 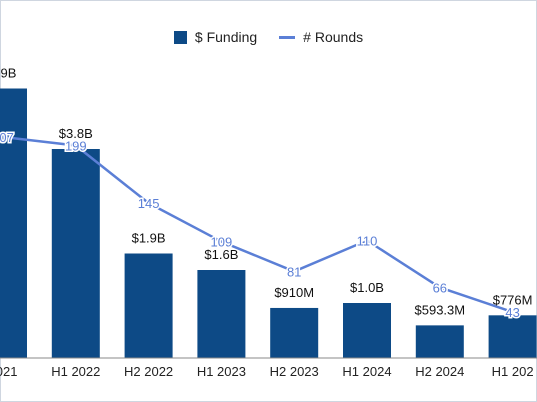 What do you see at coordinates (149, 238) in the screenshot?
I see `bar-value-label-2: $1.9B` at bounding box center [149, 238].